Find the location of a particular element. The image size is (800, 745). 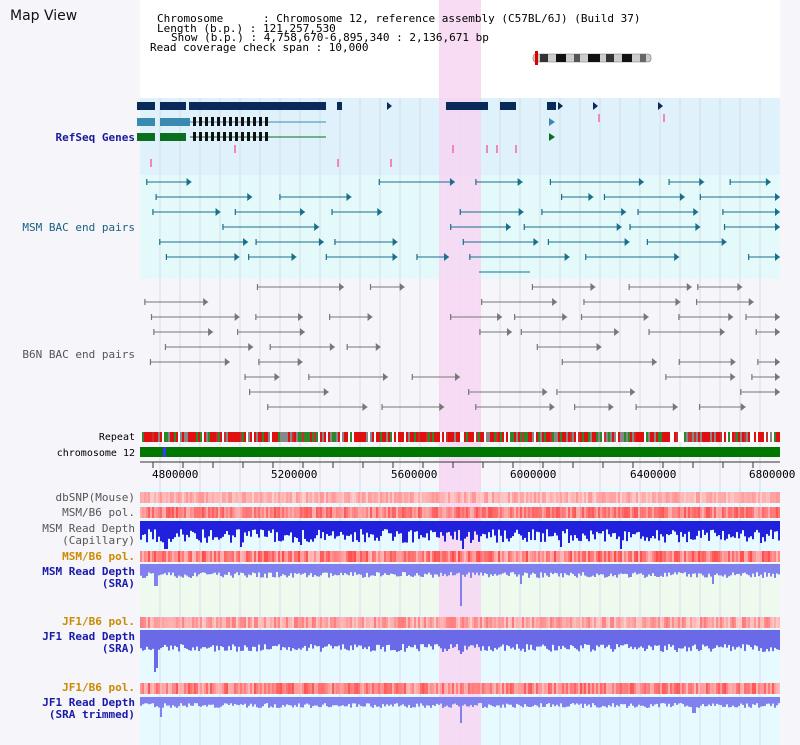

track-label-b6n-bac: B6N BAC end pairs is located at coordinates (78, 354).